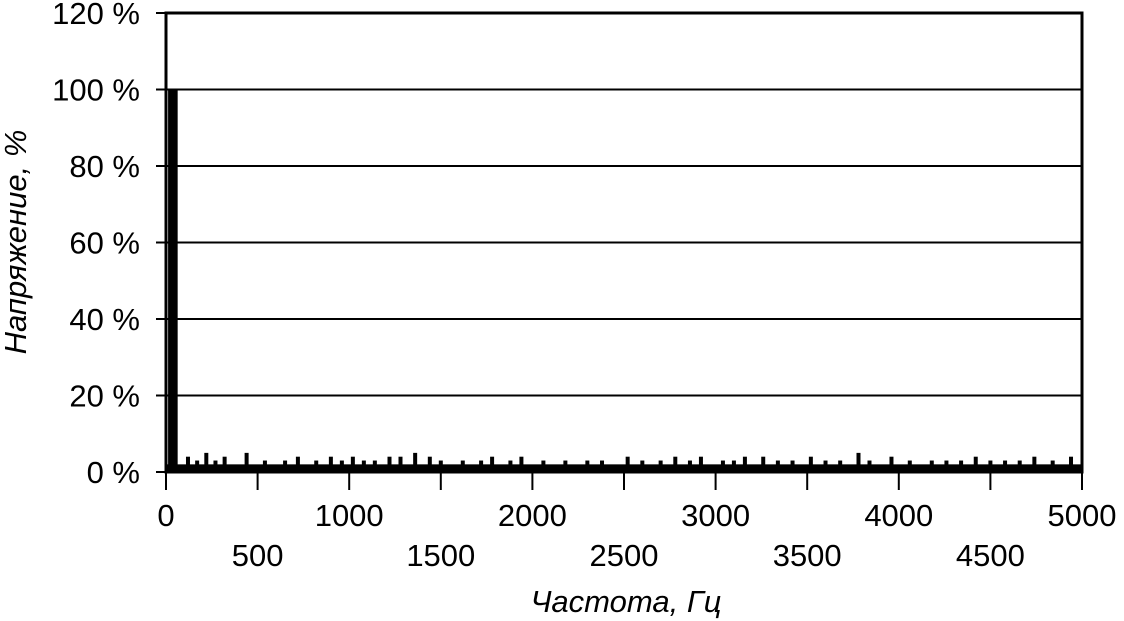 This screenshot has height=621, width=1124. What do you see at coordinates (990, 555) in the screenshot?
I see `x-tick-label: 4500` at bounding box center [990, 555].